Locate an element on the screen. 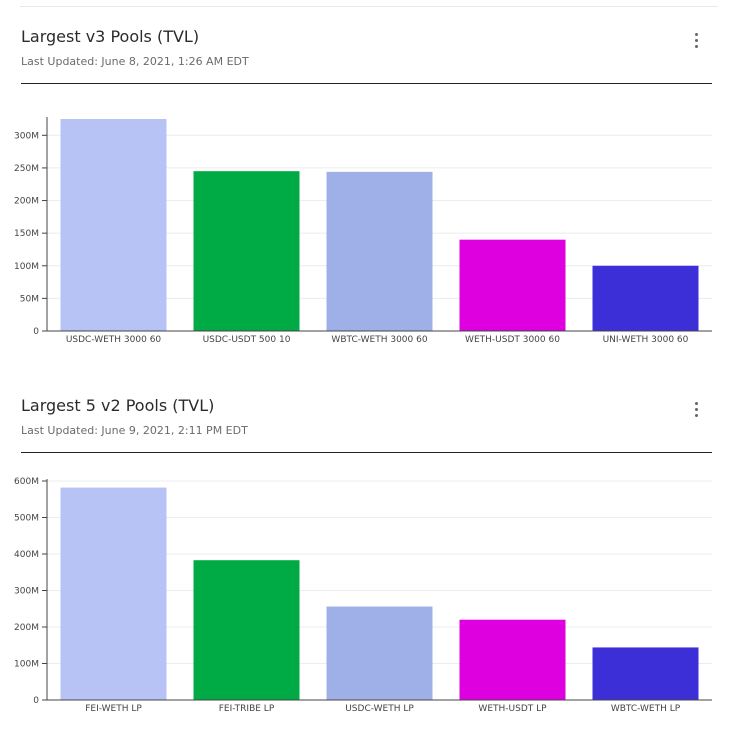  y-tick-label: 250M is located at coordinates (26, 169).